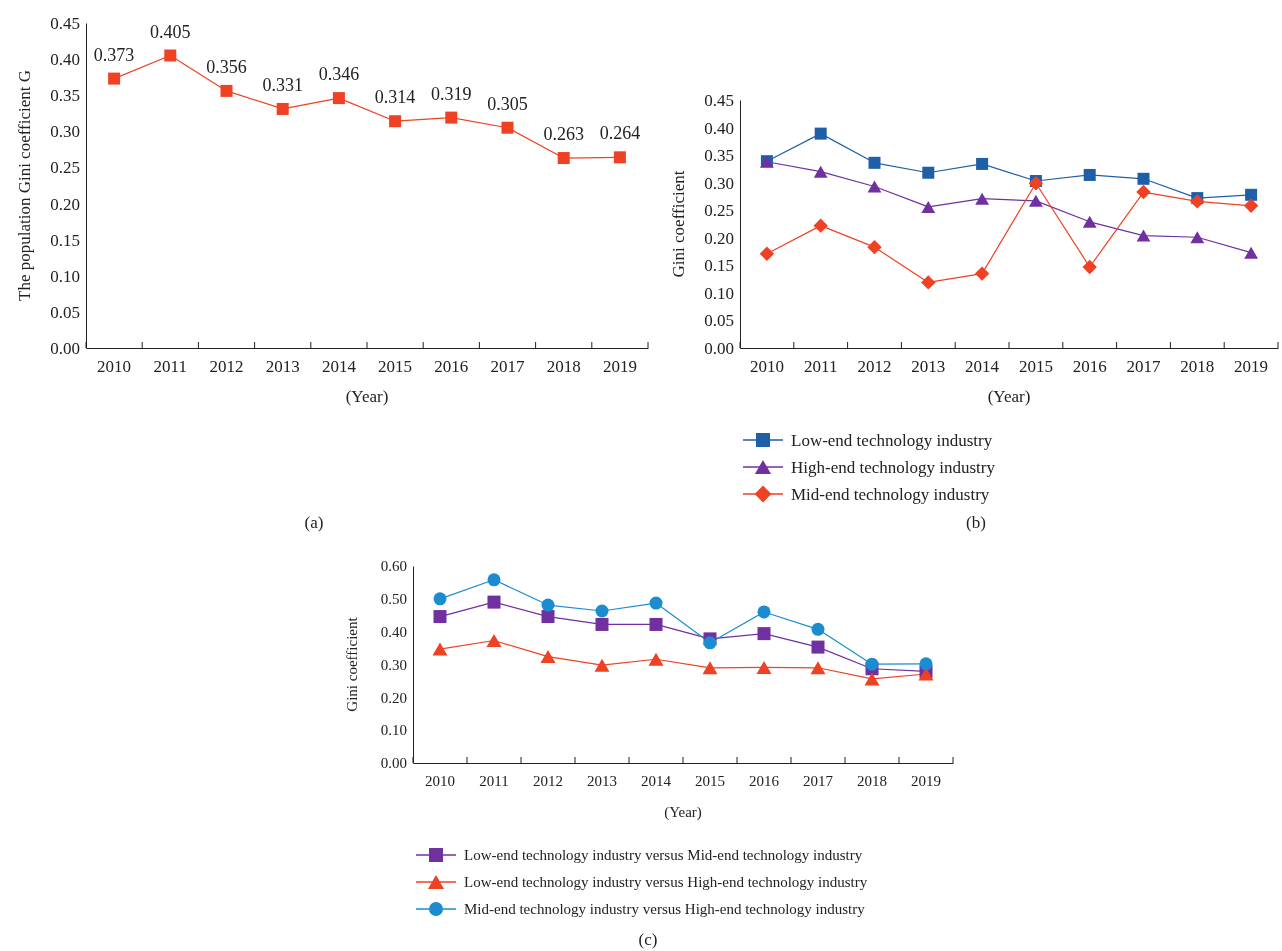  I want to click on data-label: 0.263, so click(563, 134).